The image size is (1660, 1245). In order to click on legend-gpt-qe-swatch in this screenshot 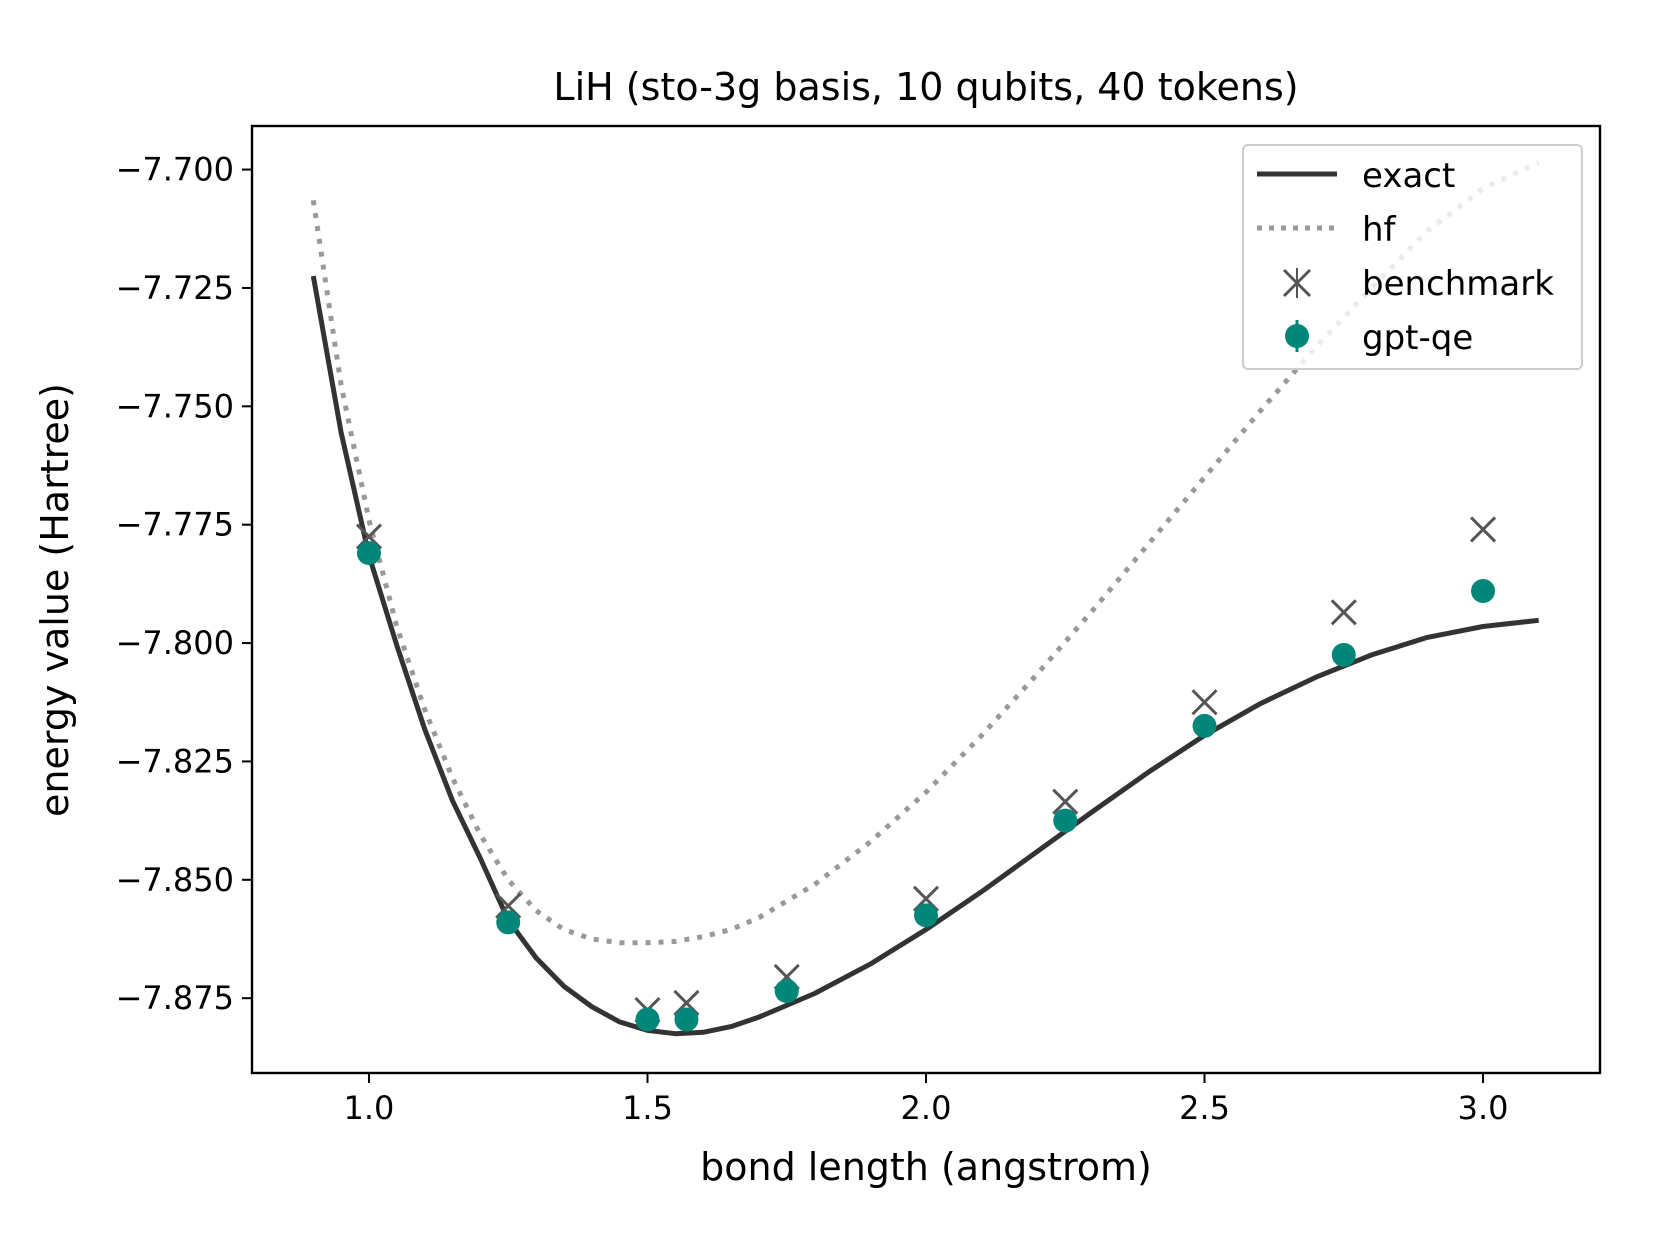, I will do `click(1297, 336)`.